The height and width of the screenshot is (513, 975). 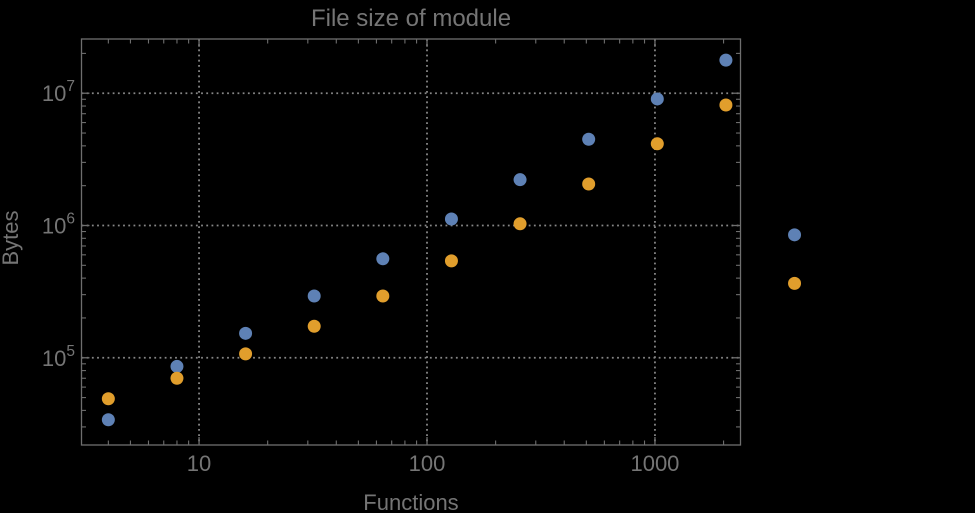 What do you see at coordinates (11, 237) in the screenshot?
I see `y-axis-label: Bytes` at bounding box center [11, 237].